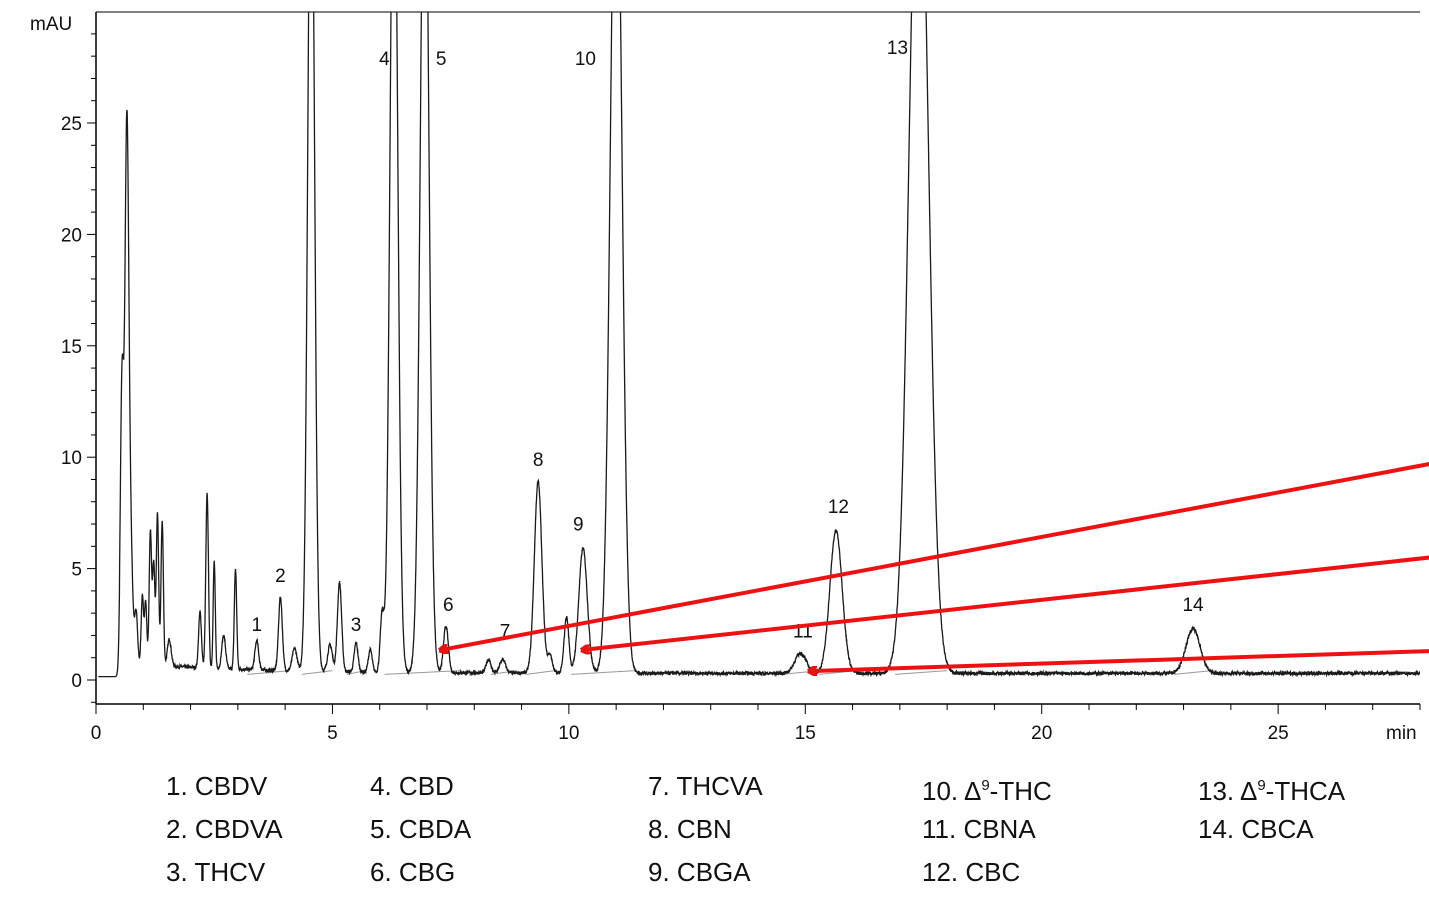 The width and height of the screenshot is (1429, 897). I want to click on legend-column: 1. CBDV 2. CBDVA 3. THCV, so click(224, 832).